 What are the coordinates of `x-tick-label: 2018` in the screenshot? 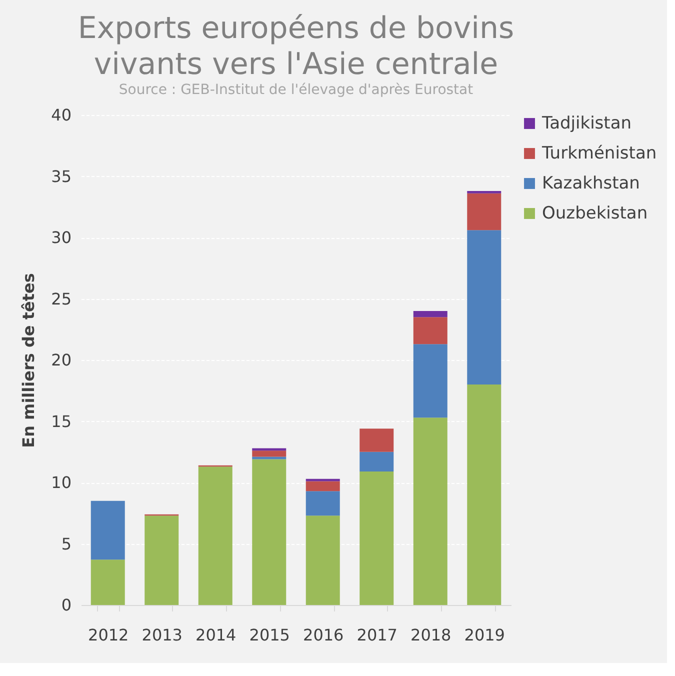 It's located at (431, 635).